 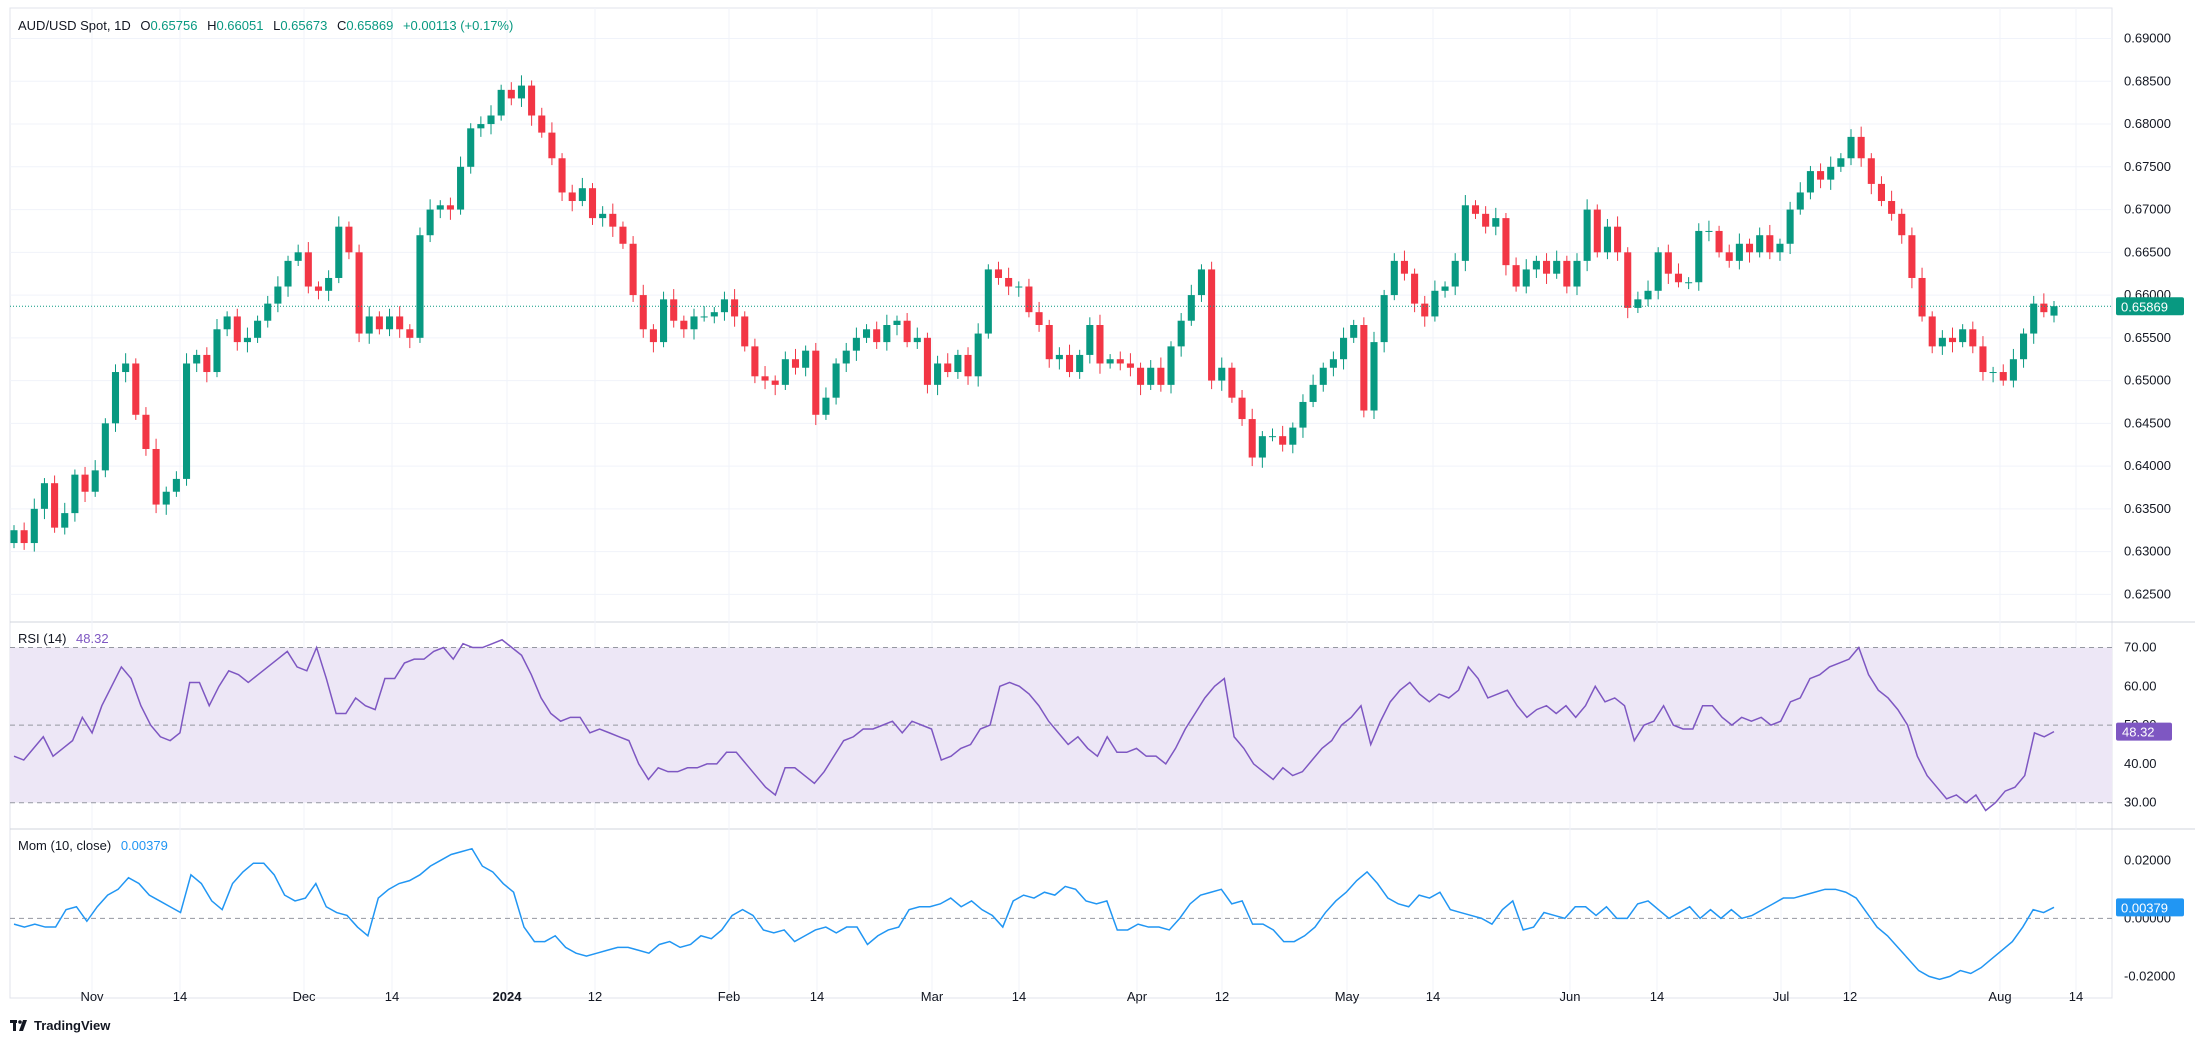 I want to click on price-tick-label: 0.67500, so click(x=2147, y=166).